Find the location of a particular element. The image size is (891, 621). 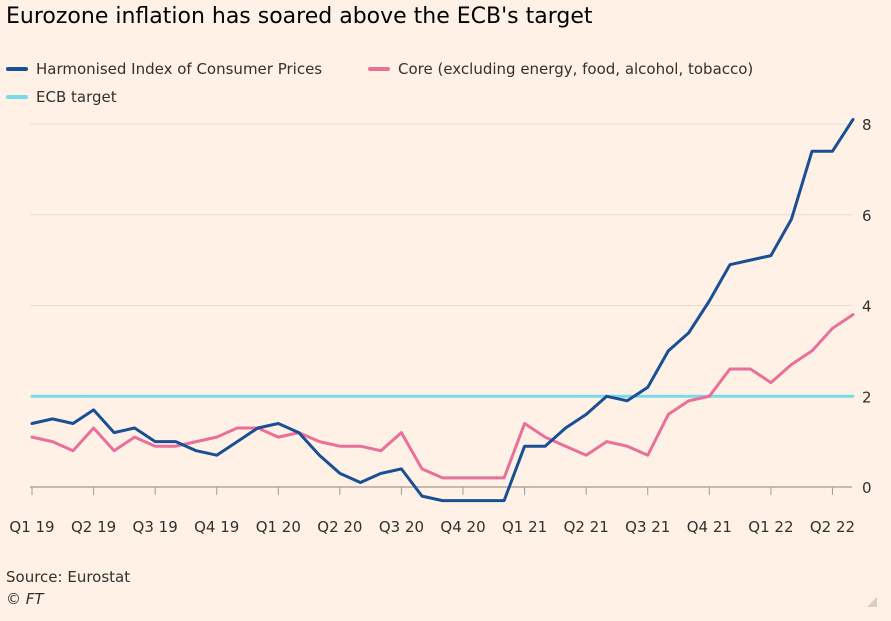

x-tick-label: Q1 21 is located at coordinates (524, 527).